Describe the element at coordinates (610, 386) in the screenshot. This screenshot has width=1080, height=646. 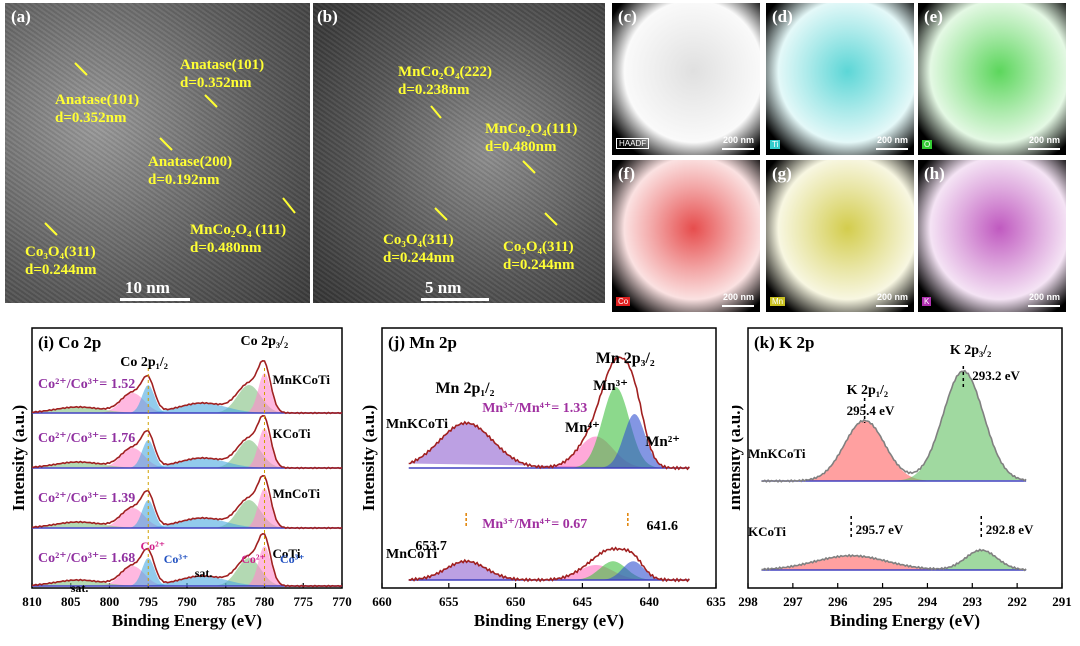
I see `mn2p-component-label: Mn³⁺` at that location.